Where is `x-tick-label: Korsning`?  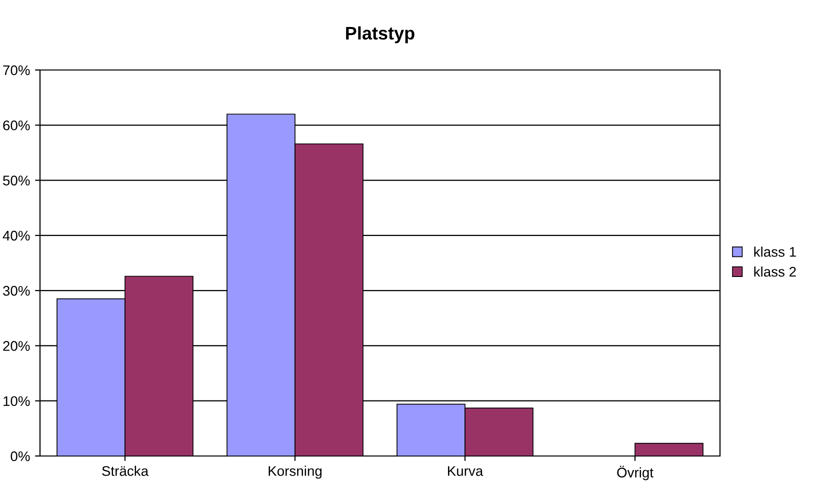 x-tick-label: Korsning is located at coordinates (295, 472).